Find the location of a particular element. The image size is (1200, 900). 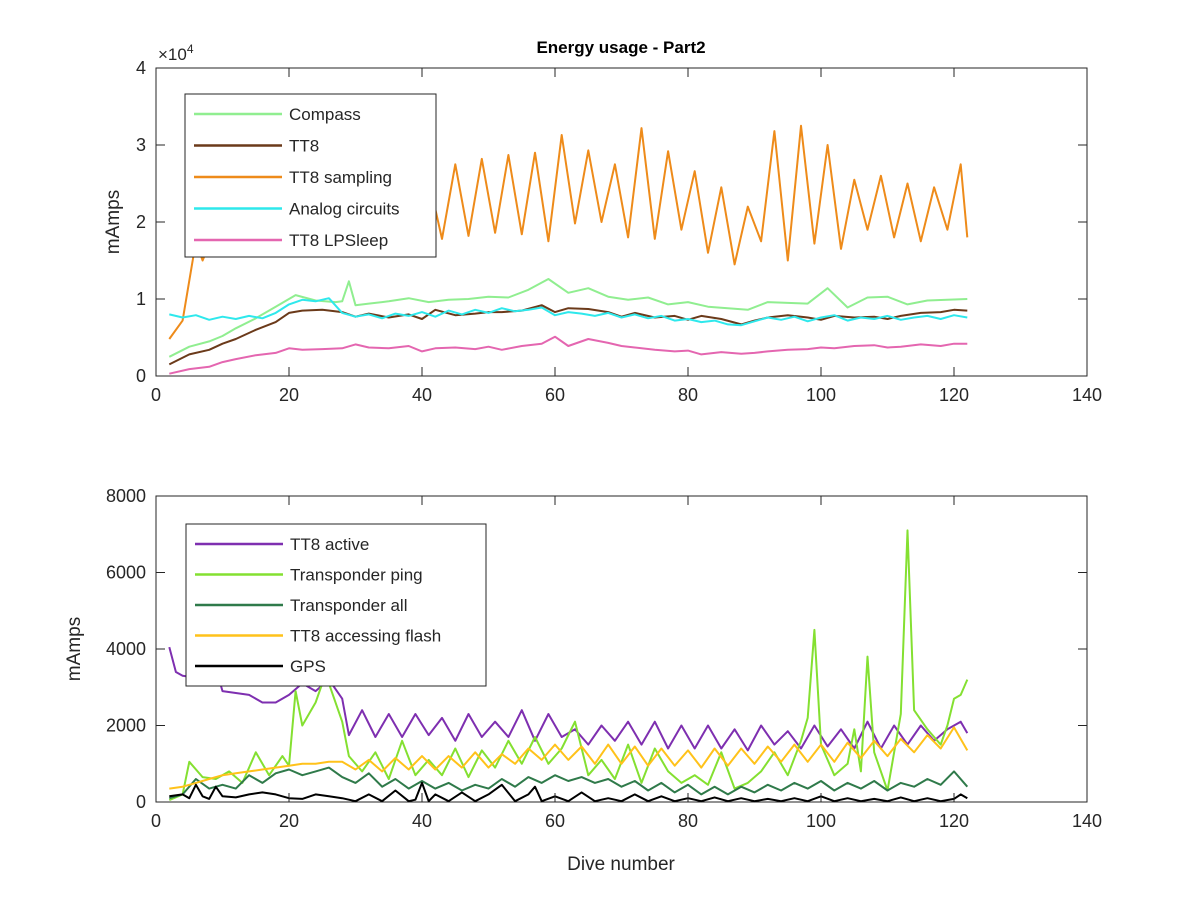

top-chart-legend-label-4: TT8 LPSleep is located at coordinates (338, 240).